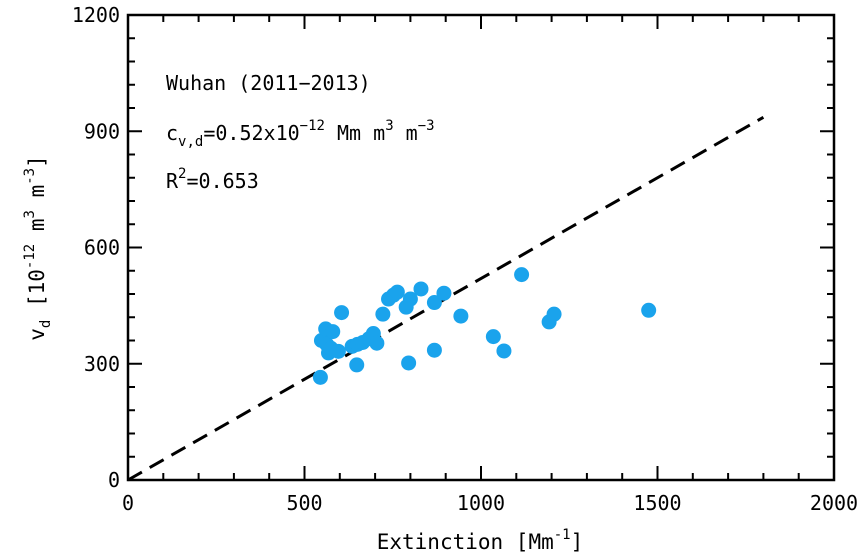  Describe the element at coordinates (102, 131) in the screenshot. I see `y-tick-label: 900` at that location.